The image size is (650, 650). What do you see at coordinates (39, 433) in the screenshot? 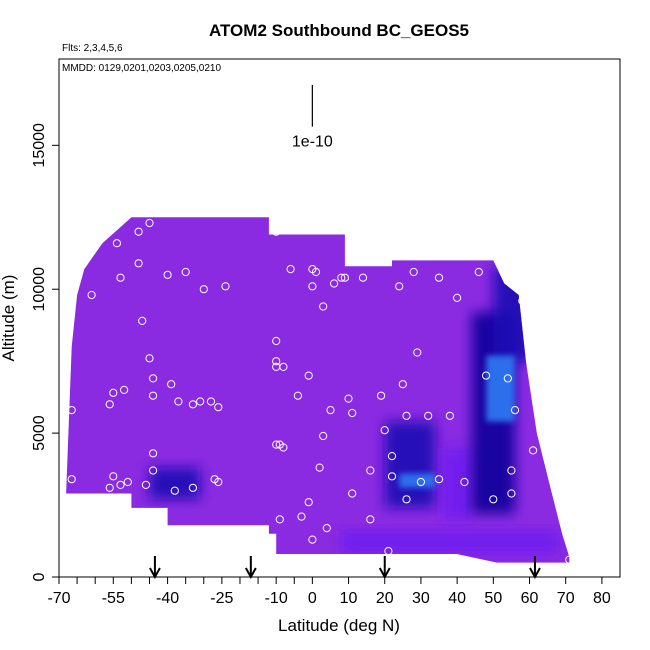
I see `y-tick-label: 5000` at bounding box center [39, 433].